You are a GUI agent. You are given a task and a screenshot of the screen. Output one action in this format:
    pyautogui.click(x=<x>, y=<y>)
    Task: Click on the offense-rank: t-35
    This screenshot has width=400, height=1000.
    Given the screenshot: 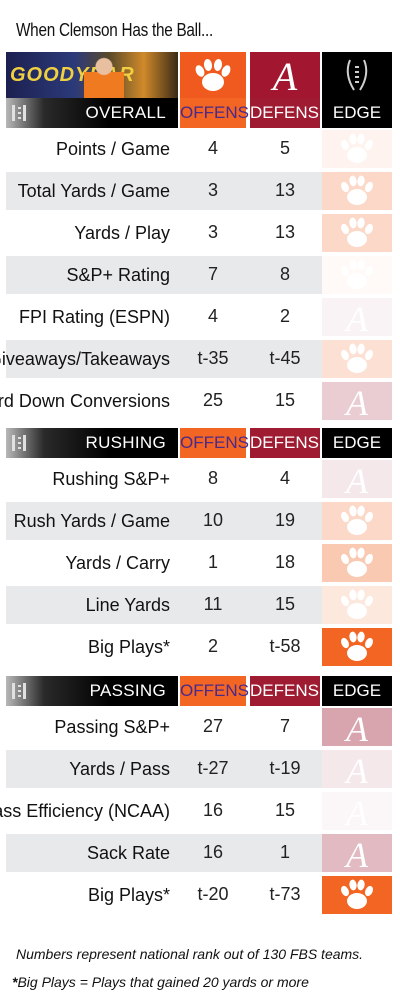 What is the action you would take?
    pyautogui.click(x=213, y=358)
    